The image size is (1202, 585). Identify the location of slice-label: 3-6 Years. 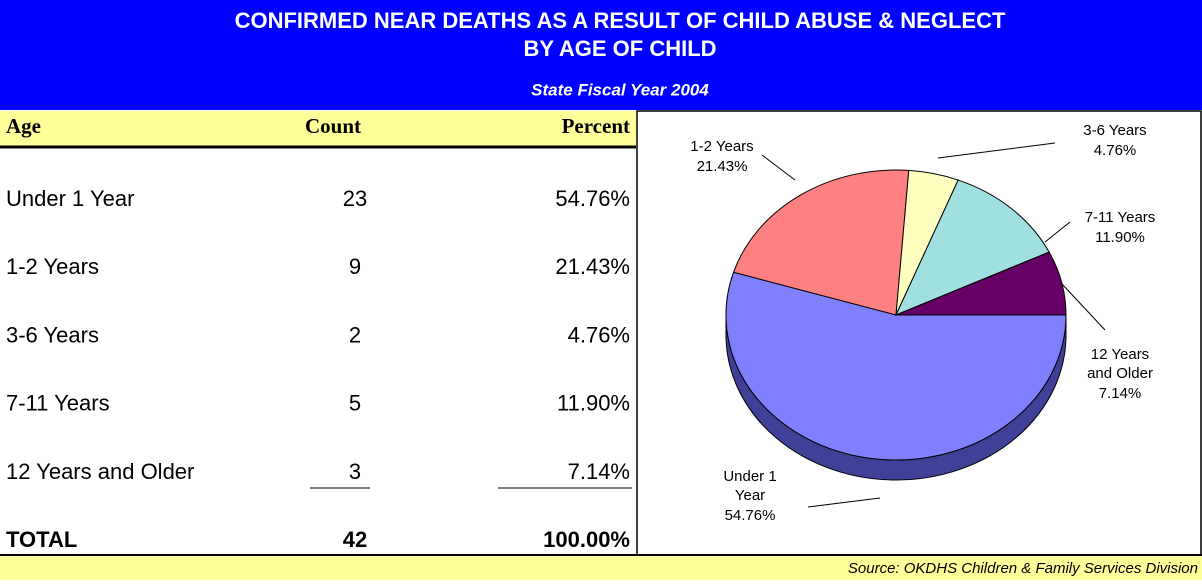
(1114, 130).